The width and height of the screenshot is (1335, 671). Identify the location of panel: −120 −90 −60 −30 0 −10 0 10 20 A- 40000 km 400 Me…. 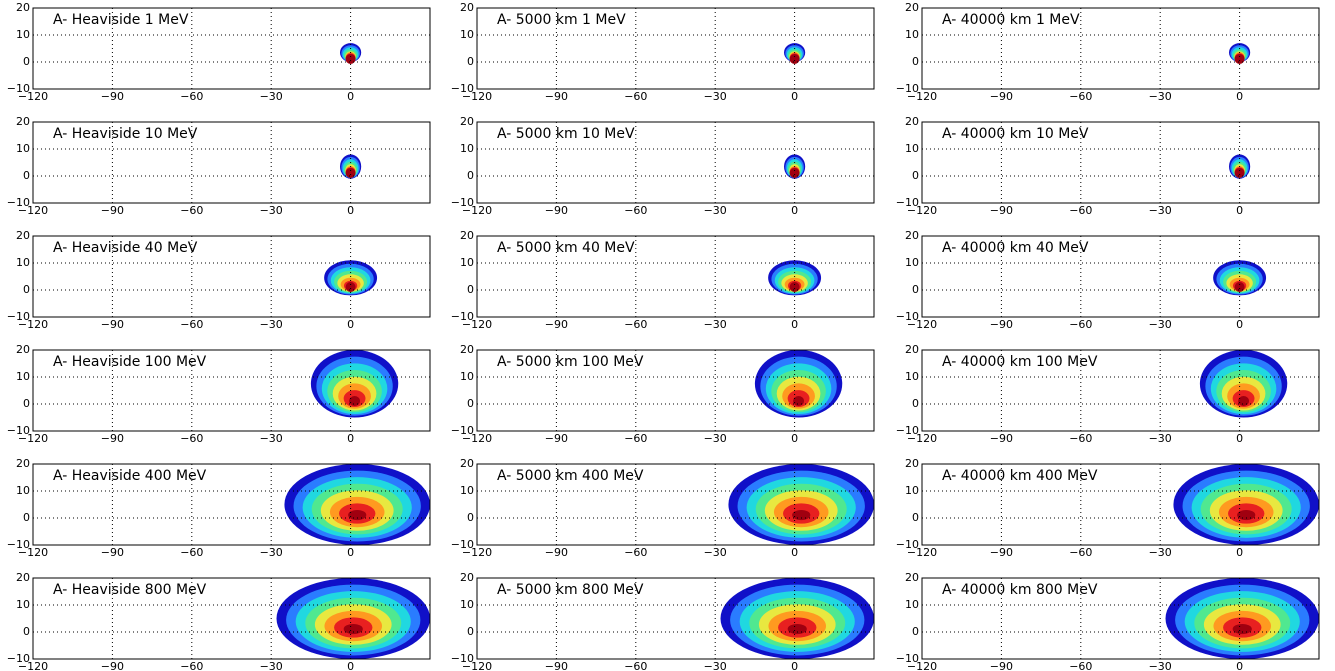
(1108, 508).